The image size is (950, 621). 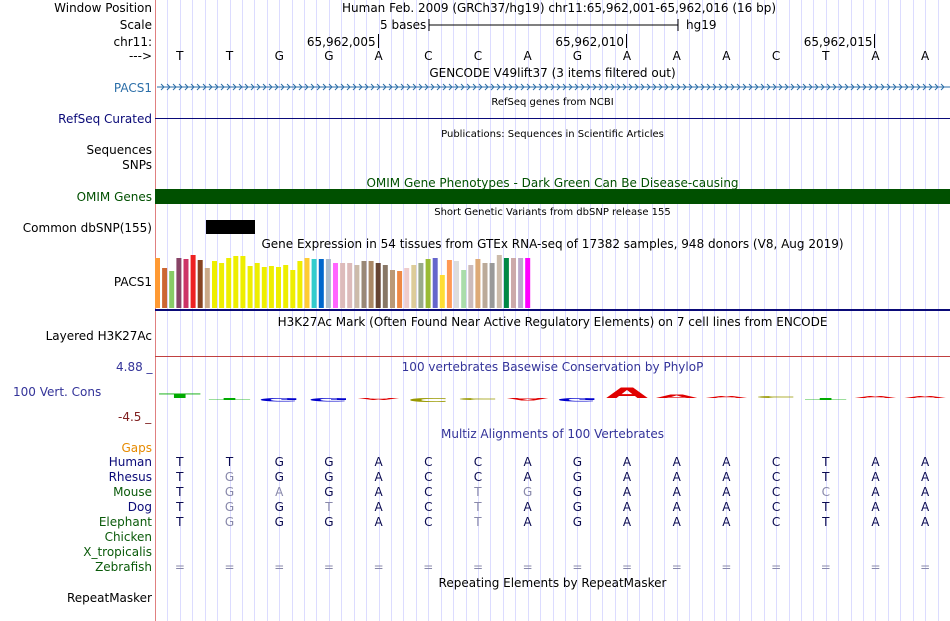 I want to click on h3k27ac-label: Layered H3K27Ac, so click(x=98, y=336).